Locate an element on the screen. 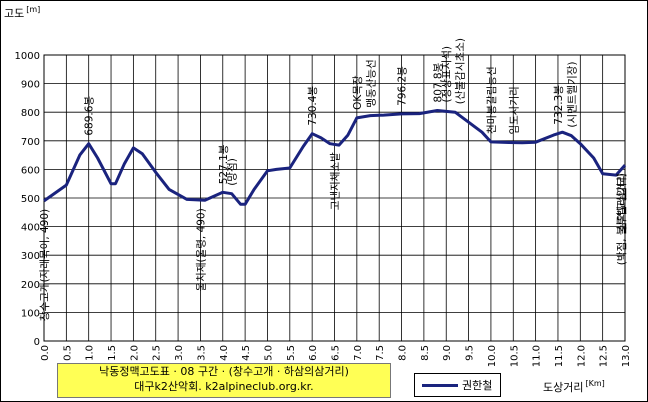 The image size is (648, 402). point-annotation: 창수고개(자래목이, 490) is located at coordinates (45, 265).